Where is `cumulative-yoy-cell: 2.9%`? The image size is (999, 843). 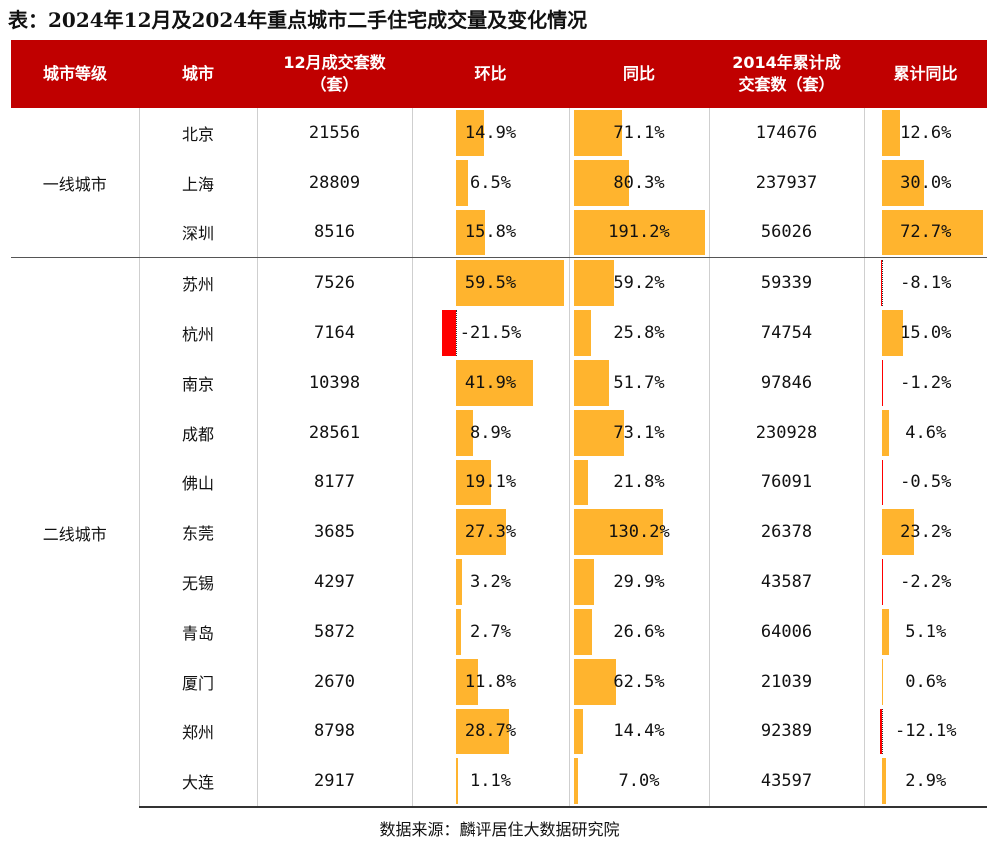
cumulative-yoy-cell: 2.9% is located at coordinates (925, 782).